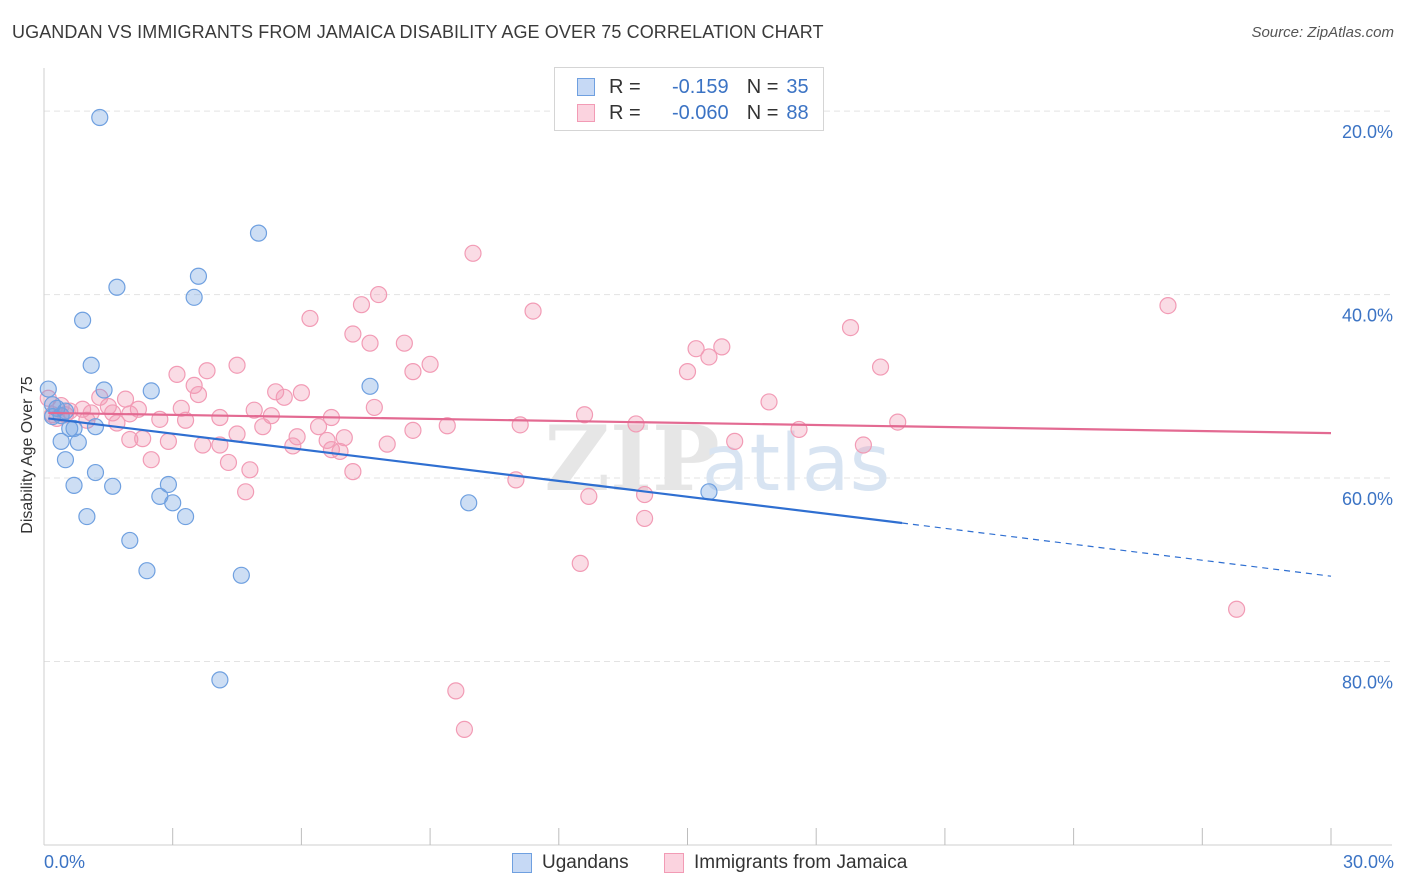 The height and width of the screenshot is (892, 1406). Describe the element at coordinates (700, 112) in the screenshot. I see `legend-r-value: -0.060` at that location.